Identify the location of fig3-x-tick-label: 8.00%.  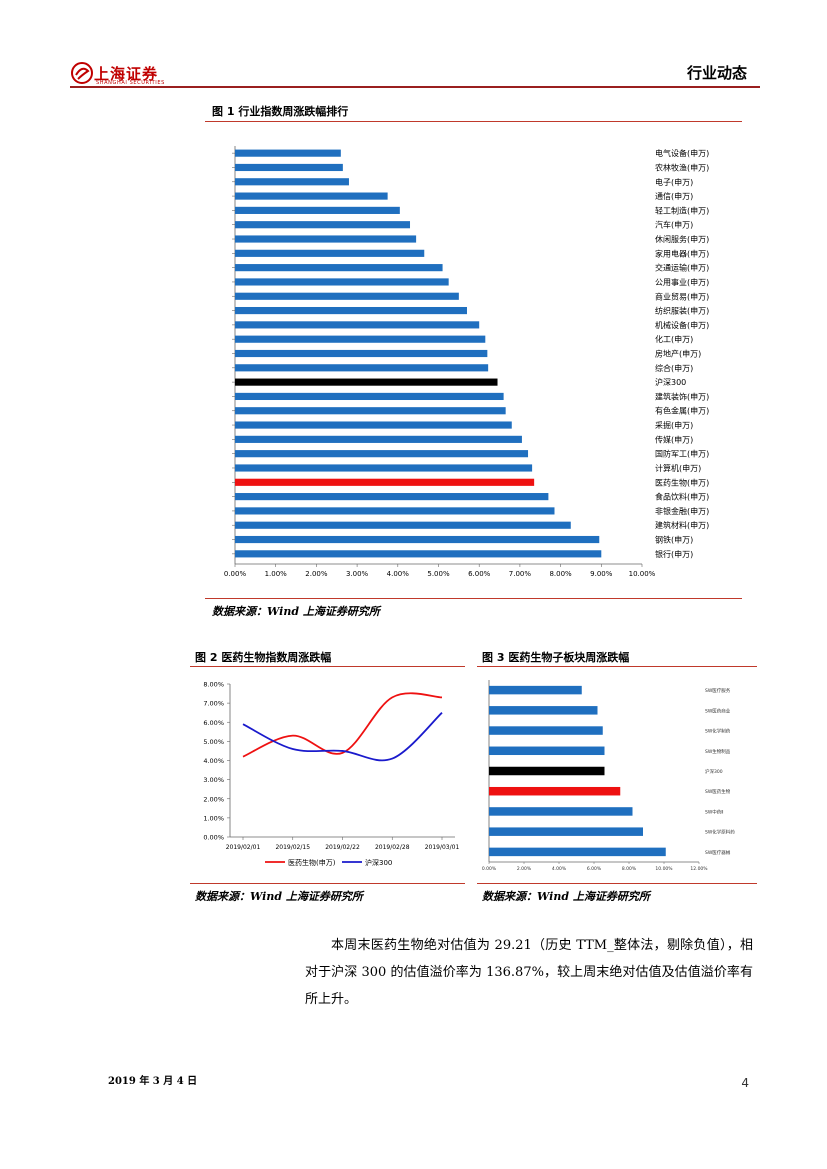
(629, 869).